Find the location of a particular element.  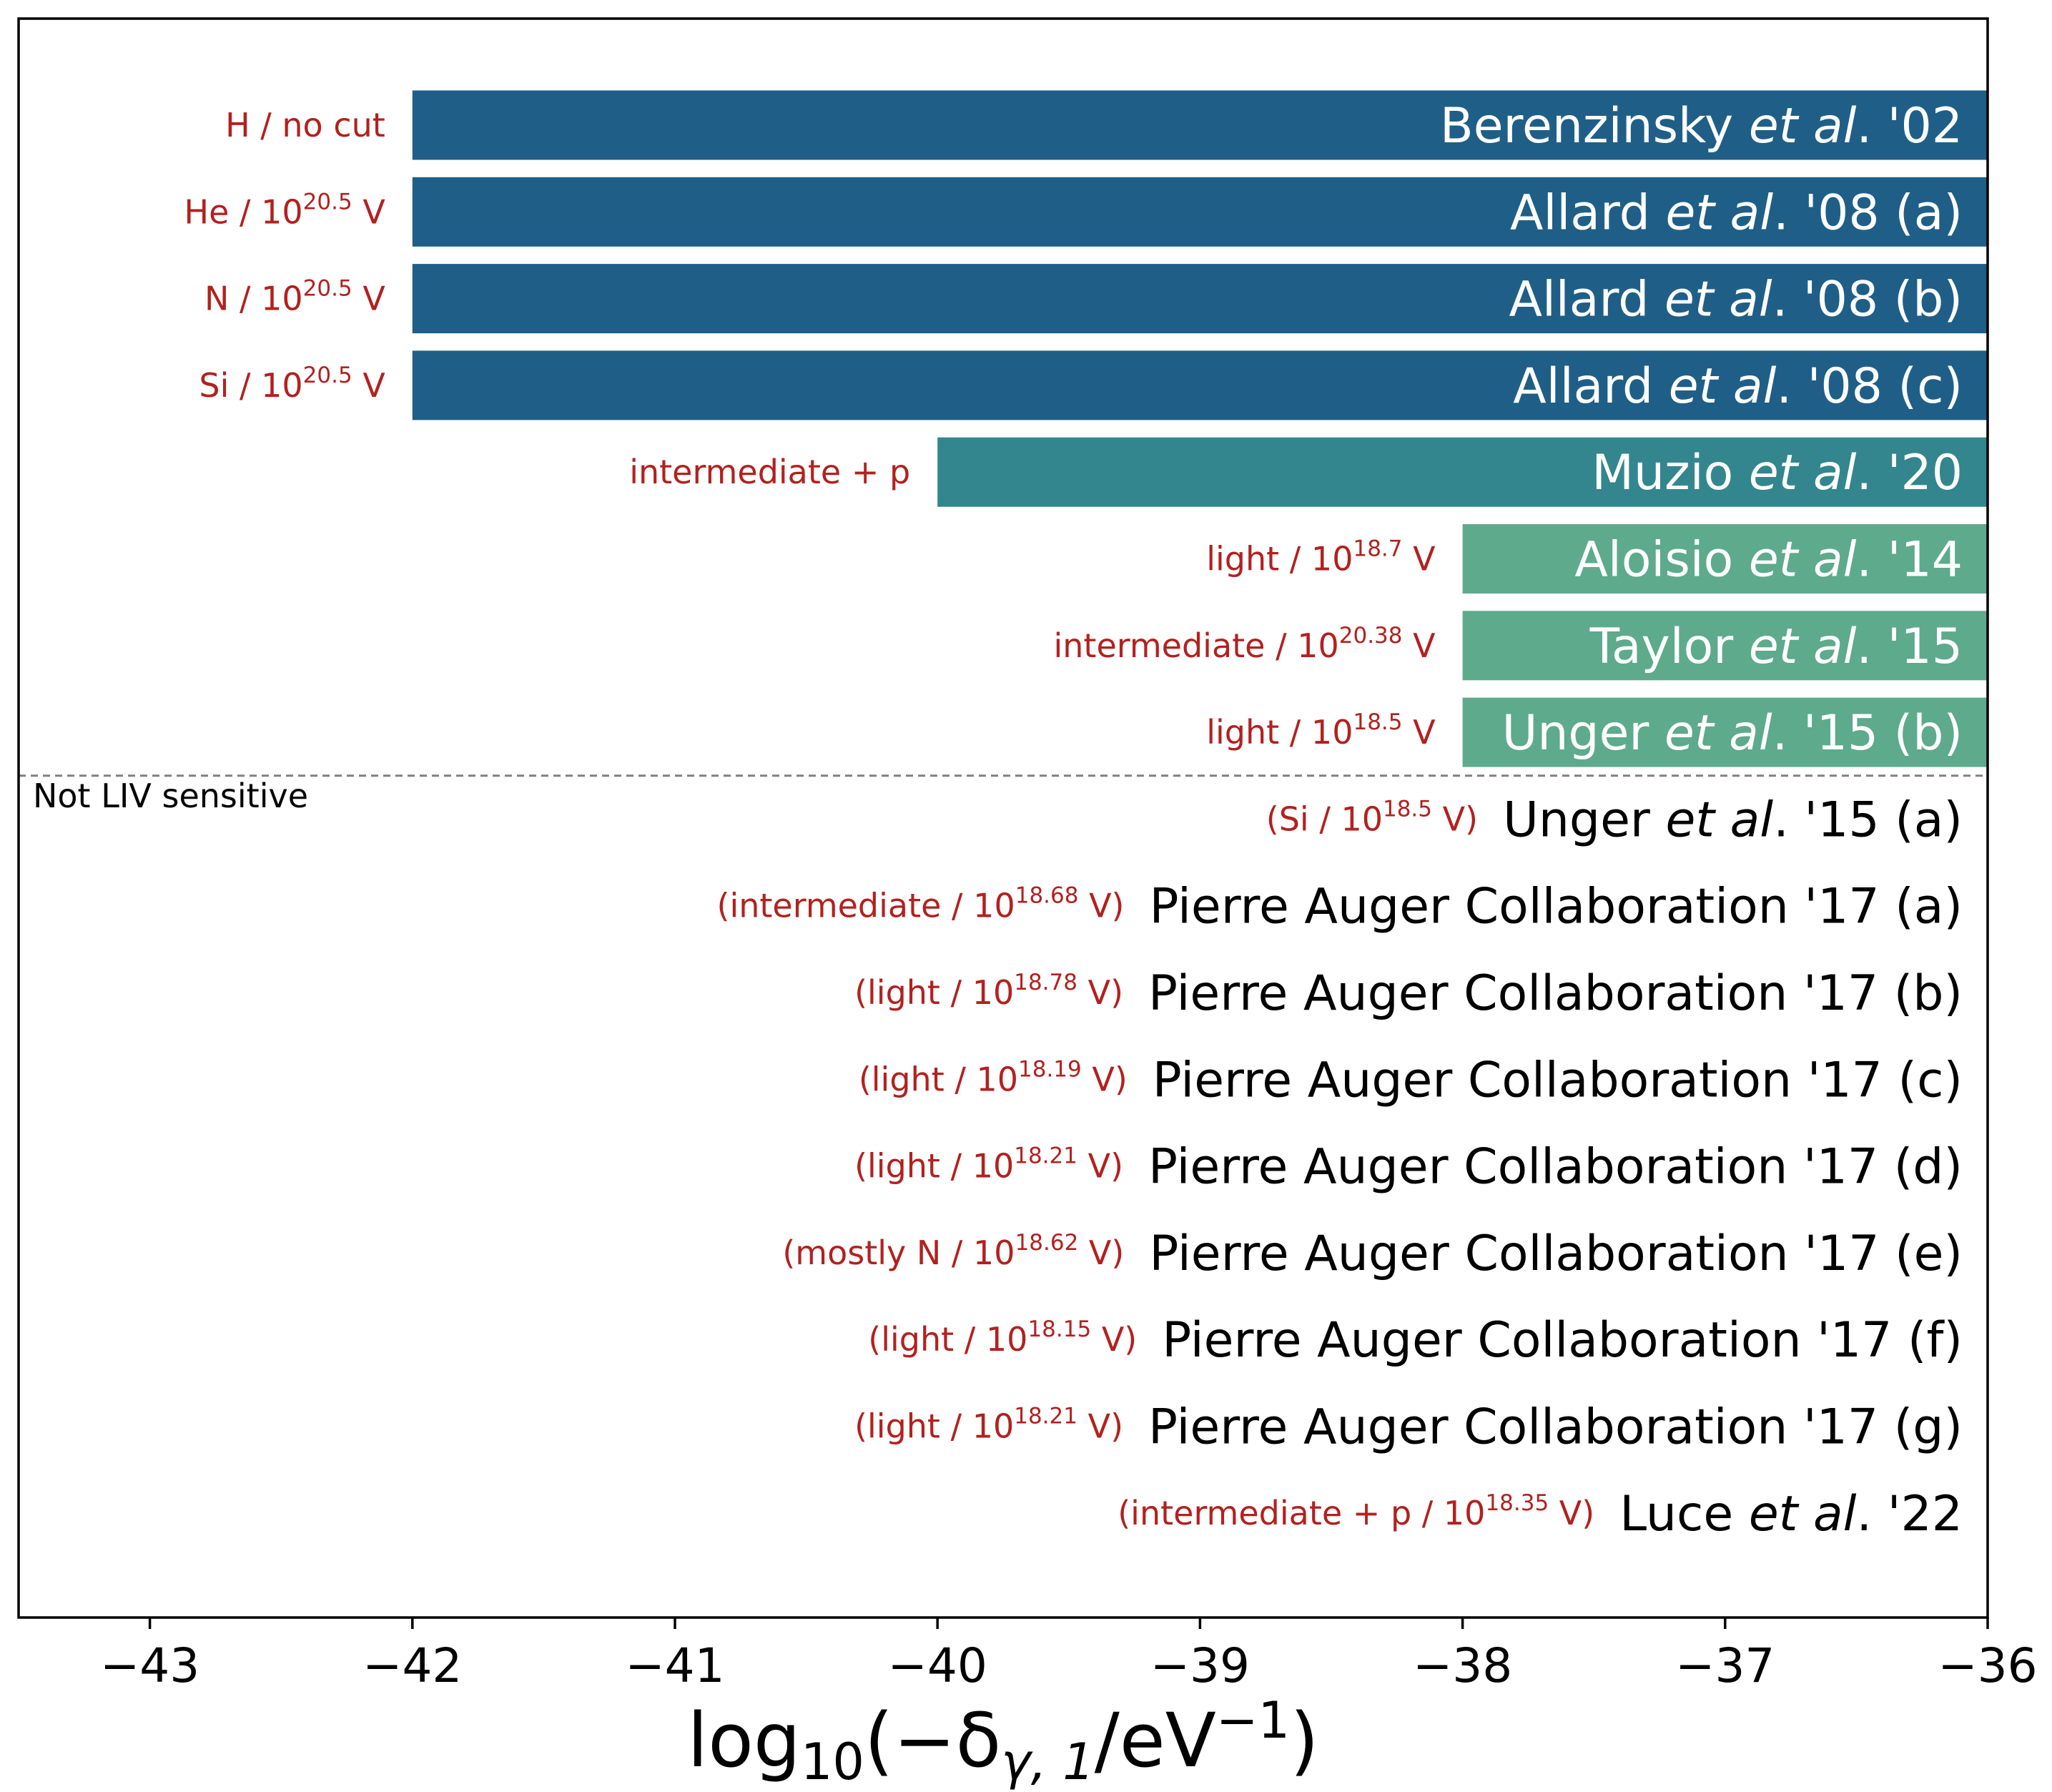

xlabel-sup: −1 is located at coordinates (1253, 1720).